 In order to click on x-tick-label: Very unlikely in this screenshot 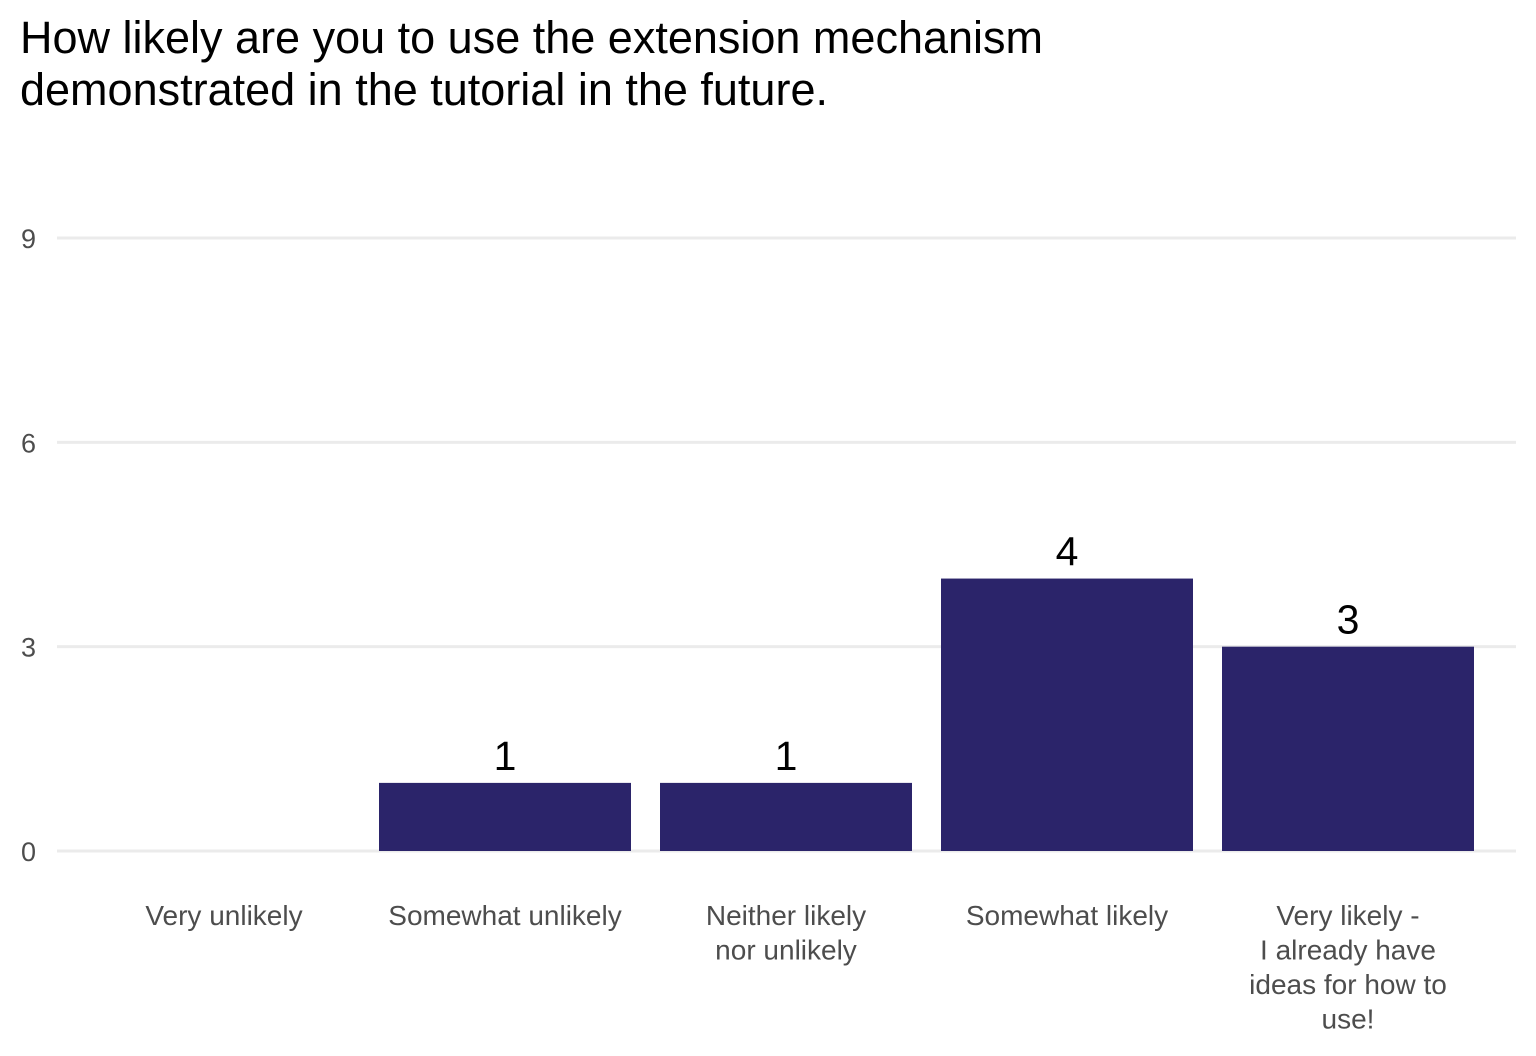, I will do `click(223, 915)`.